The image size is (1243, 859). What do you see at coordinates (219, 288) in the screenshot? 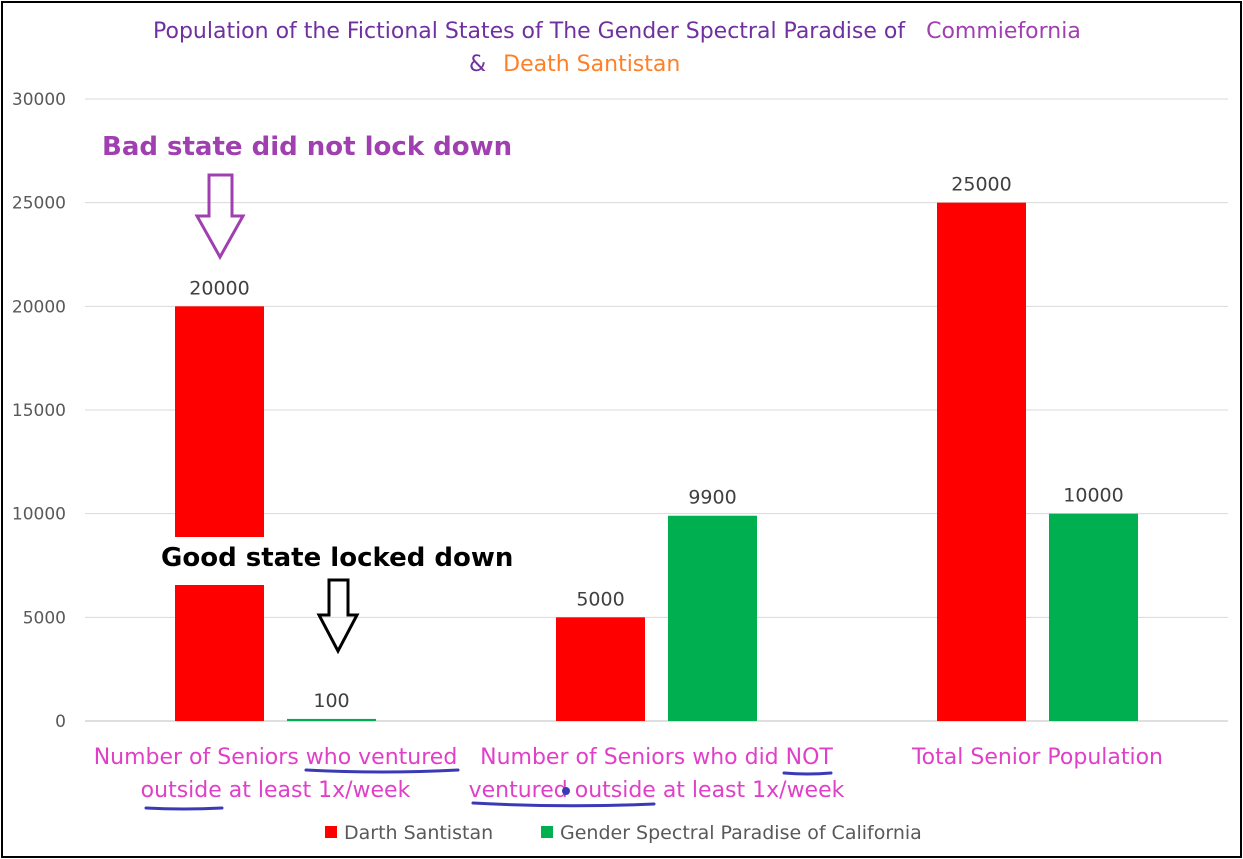
I see `data-label: 20000` at bounding box center [219, 288].